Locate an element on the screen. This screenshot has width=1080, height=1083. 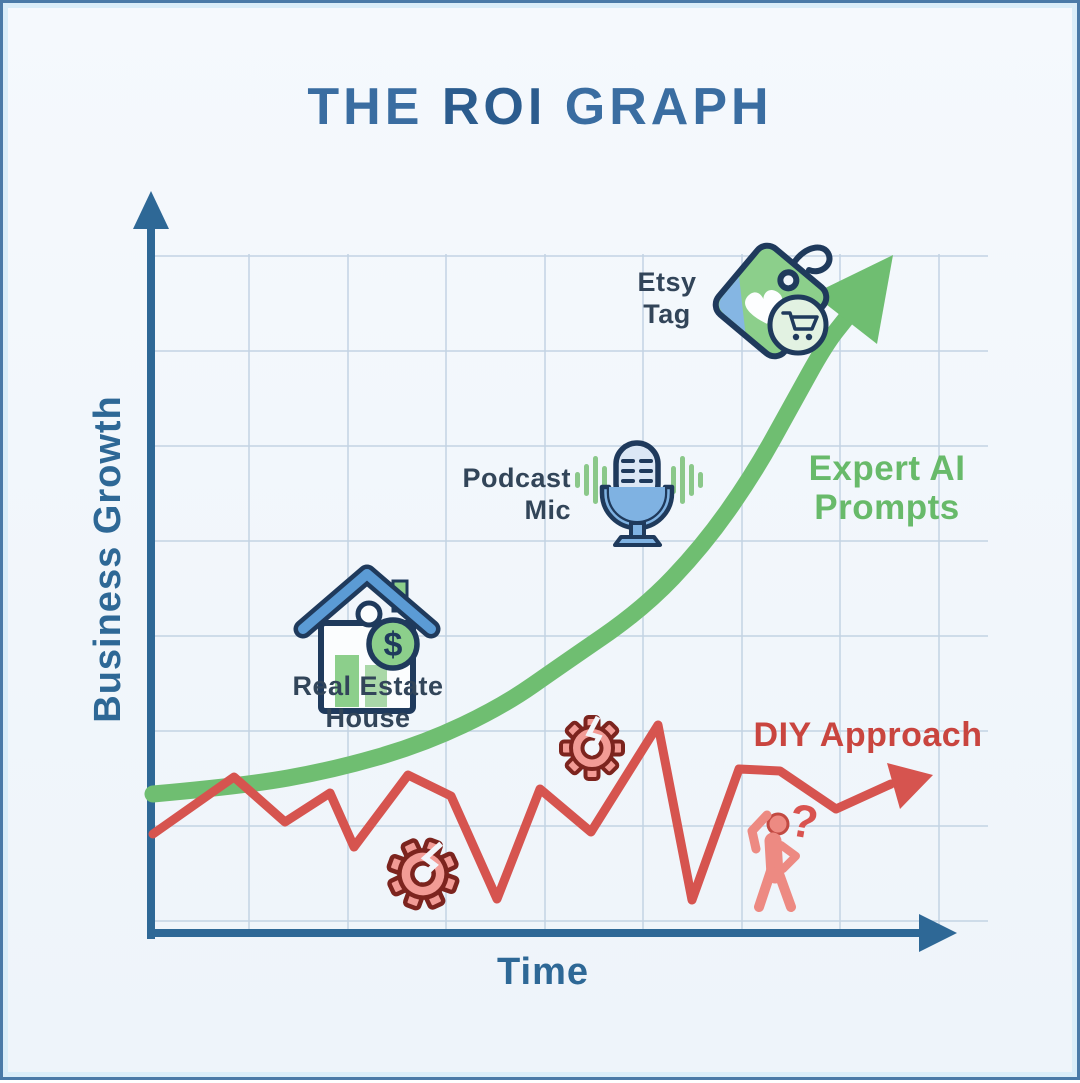
diy-approach-label: DIY Approach is located at coordinates (868, 735).